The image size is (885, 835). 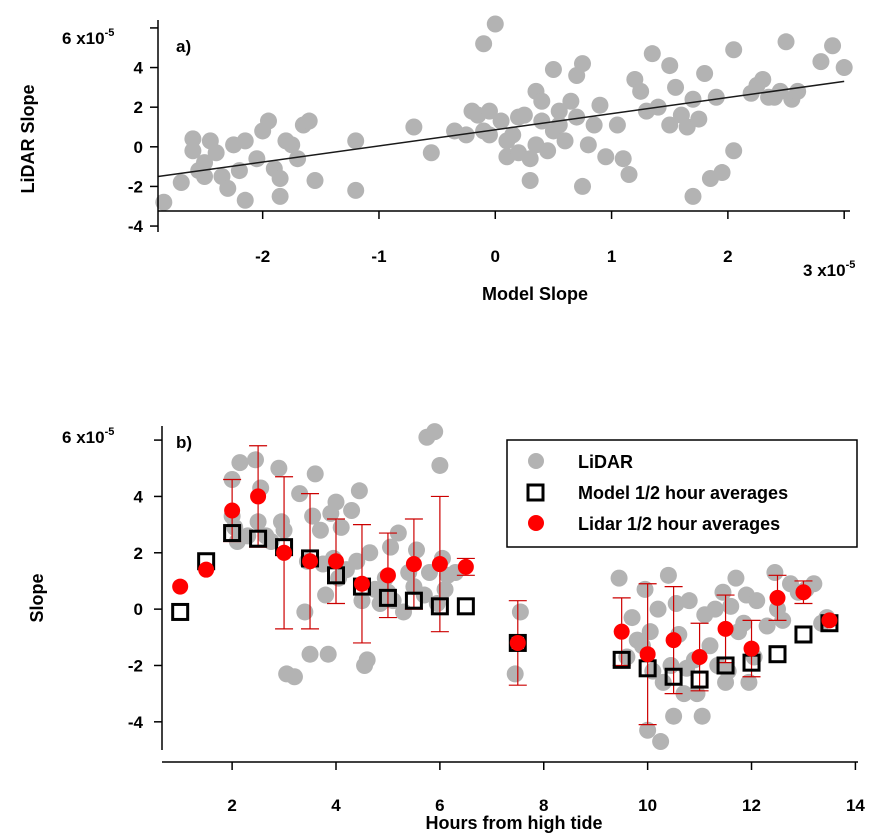 I want to click on panel-b-y-exp-label: x10, so click(x=90, y=437).